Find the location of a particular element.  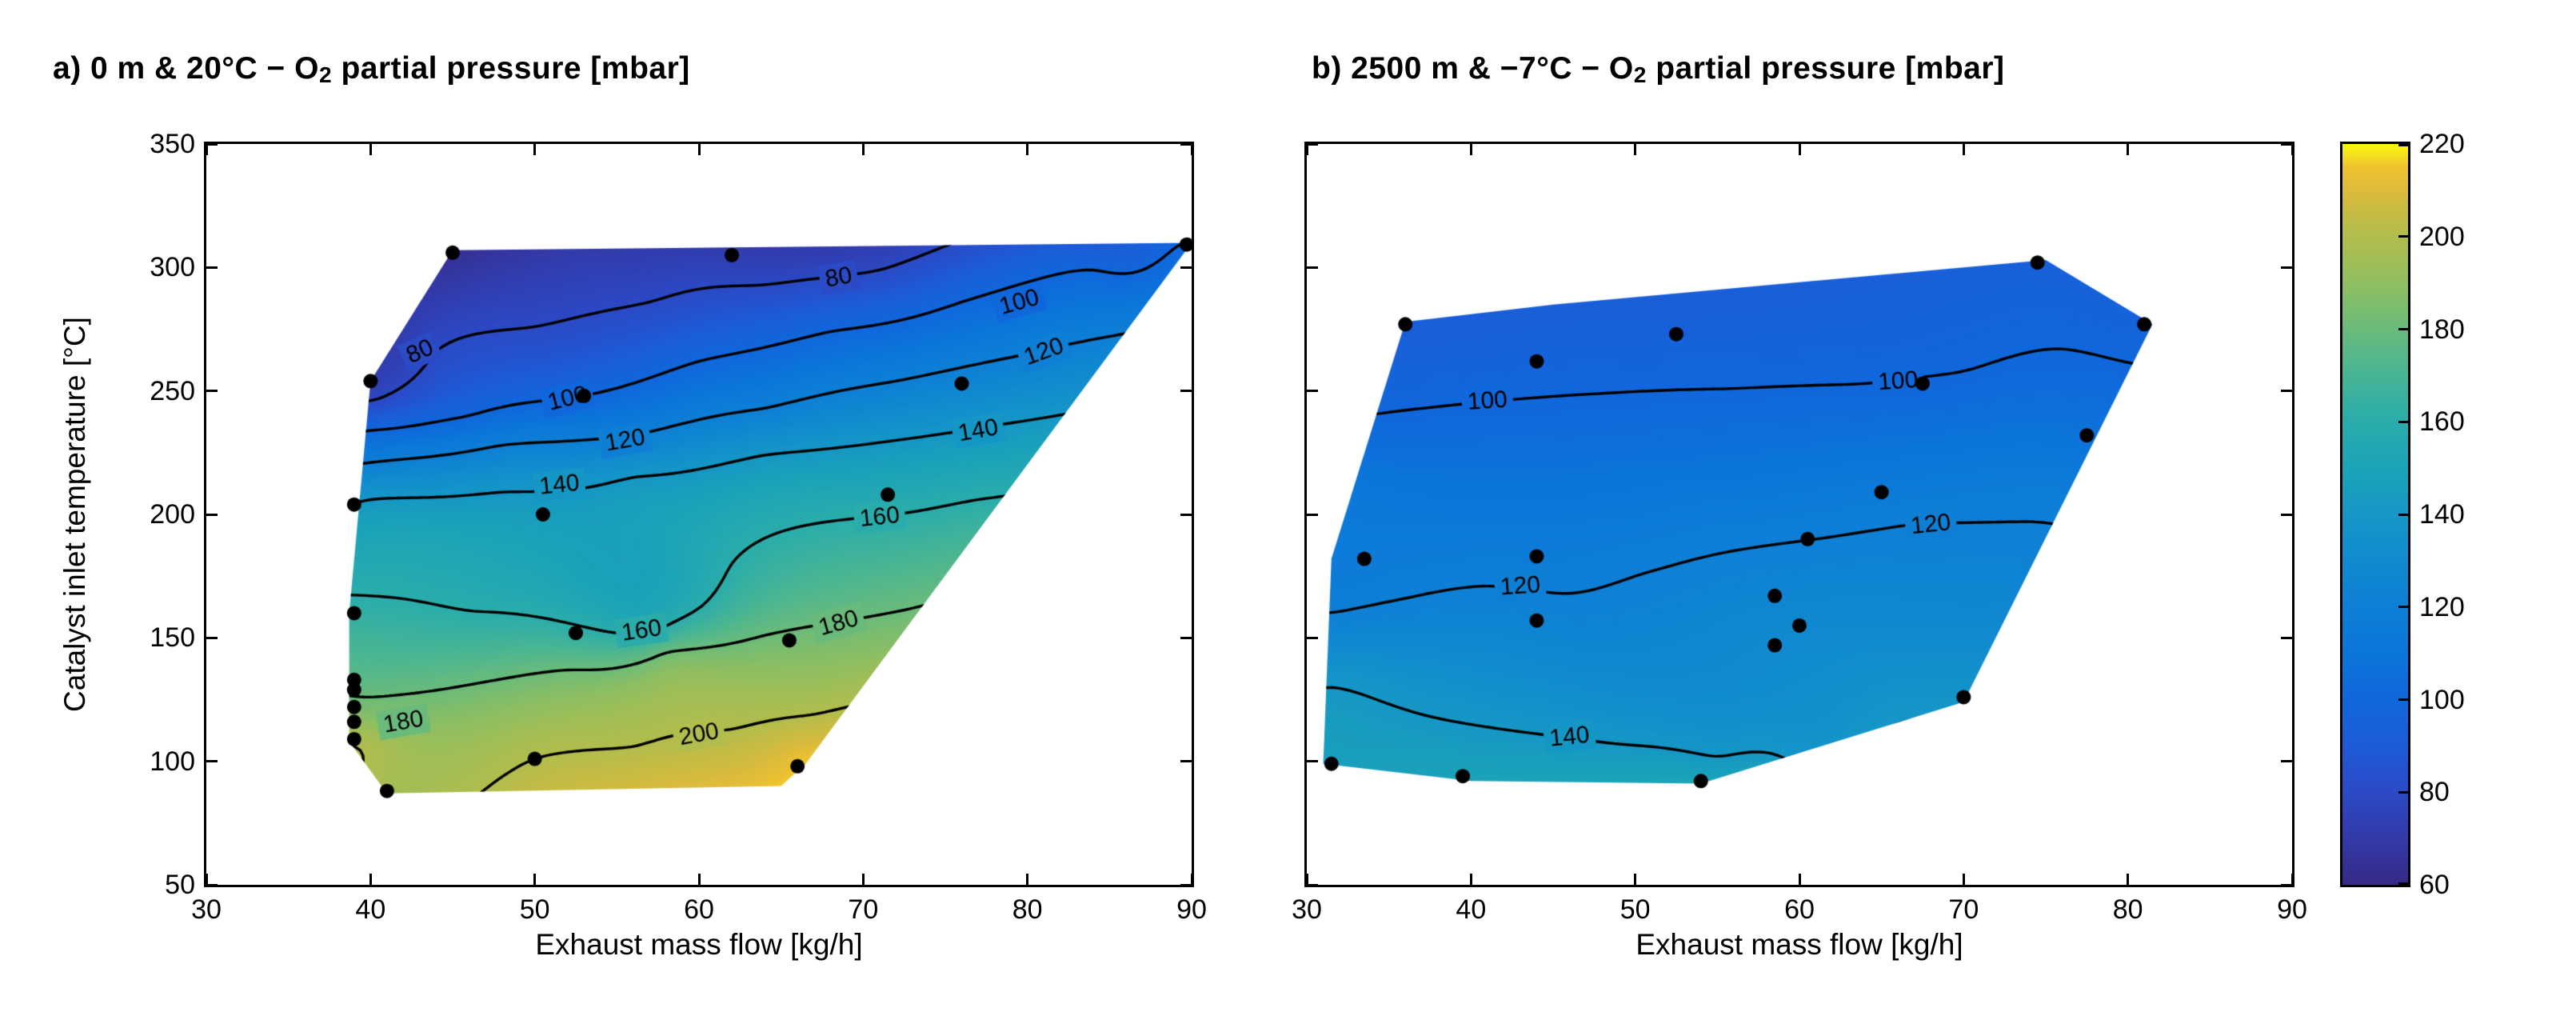

colorbar-tick-label: 220 is located at coordinates (2442, 144).